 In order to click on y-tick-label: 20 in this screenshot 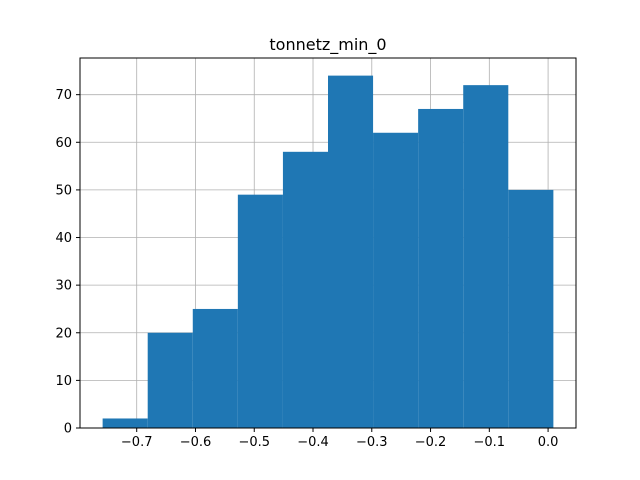, I will do `click(63, 333)`.